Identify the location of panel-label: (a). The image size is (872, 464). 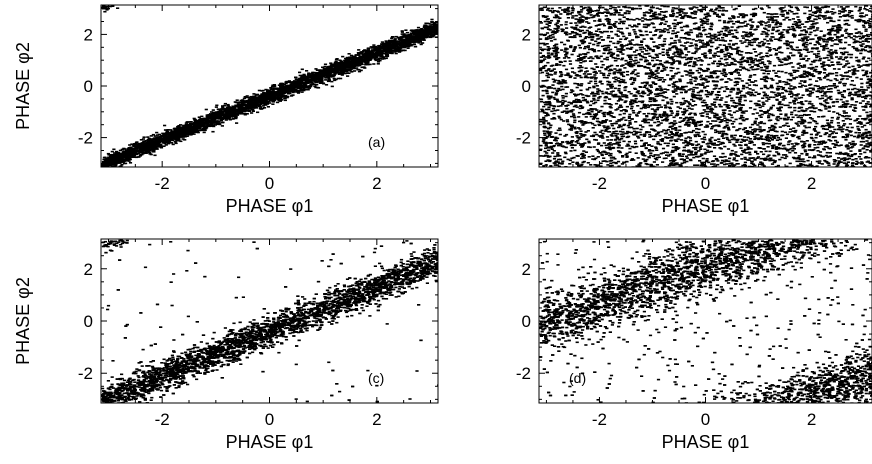
(376, 142).